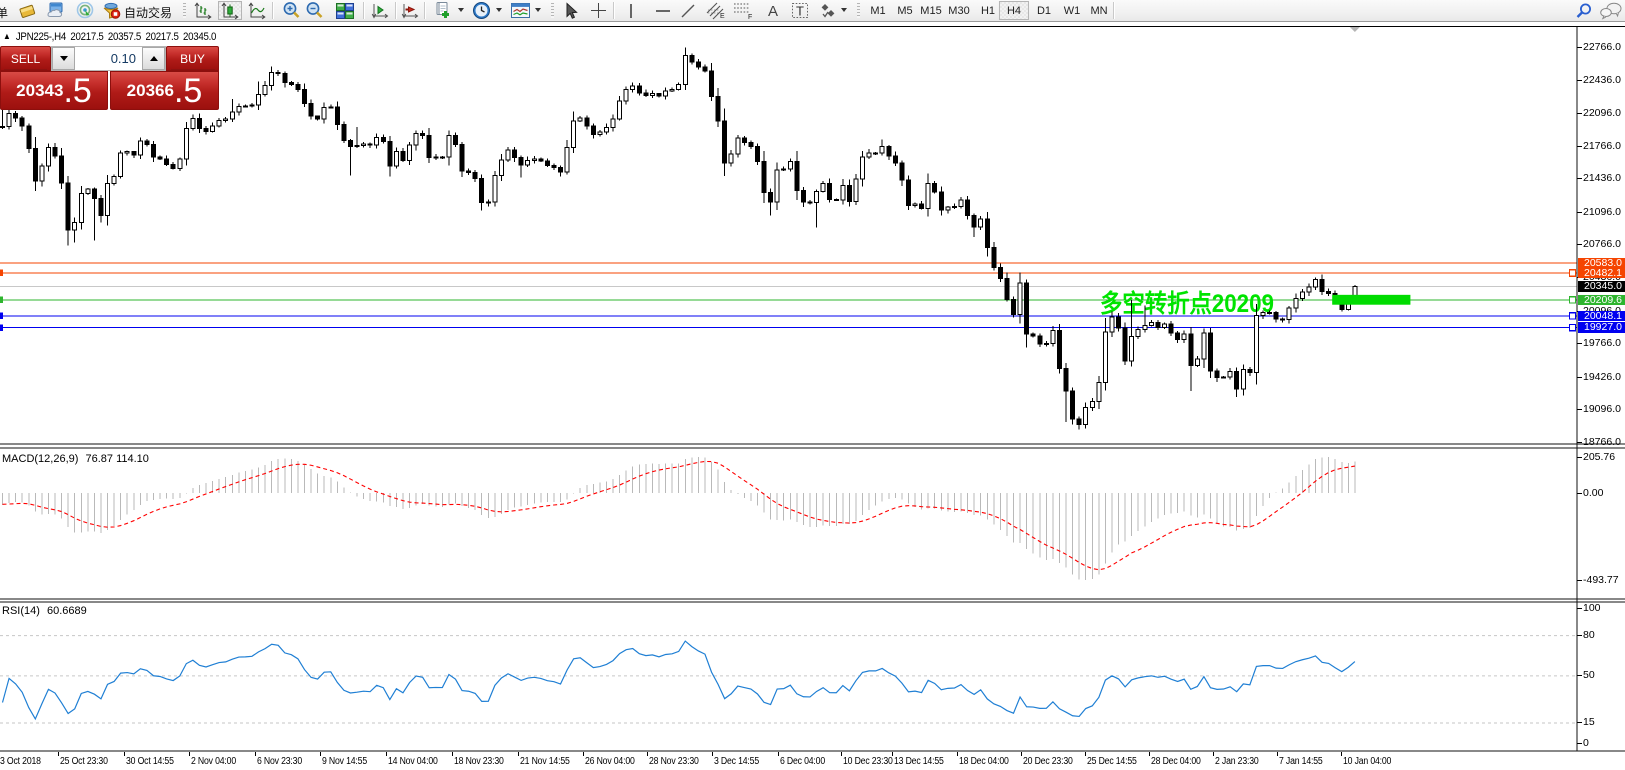 This screenshot has width=1625, height=770. Describe the element at coordinates (931, 10) in the screenshot. I see `timeframe-m15-button: M15` at that location.